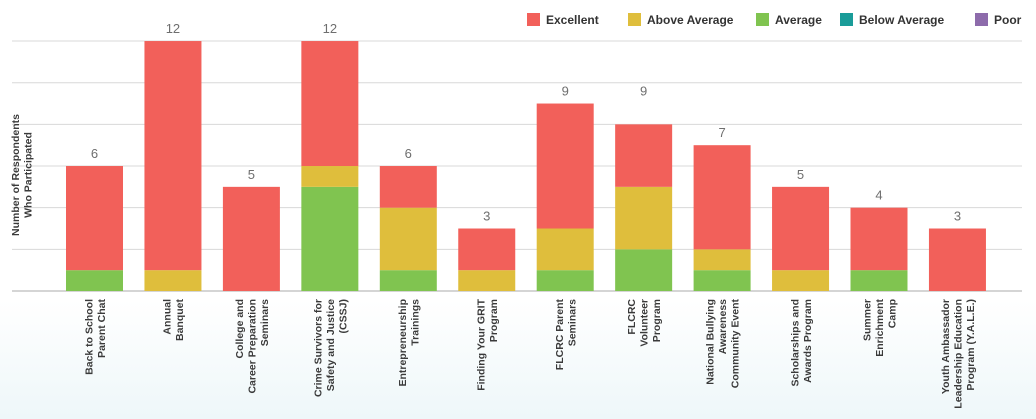  I want to click on legend-label: Excellent, so click(572, 20).